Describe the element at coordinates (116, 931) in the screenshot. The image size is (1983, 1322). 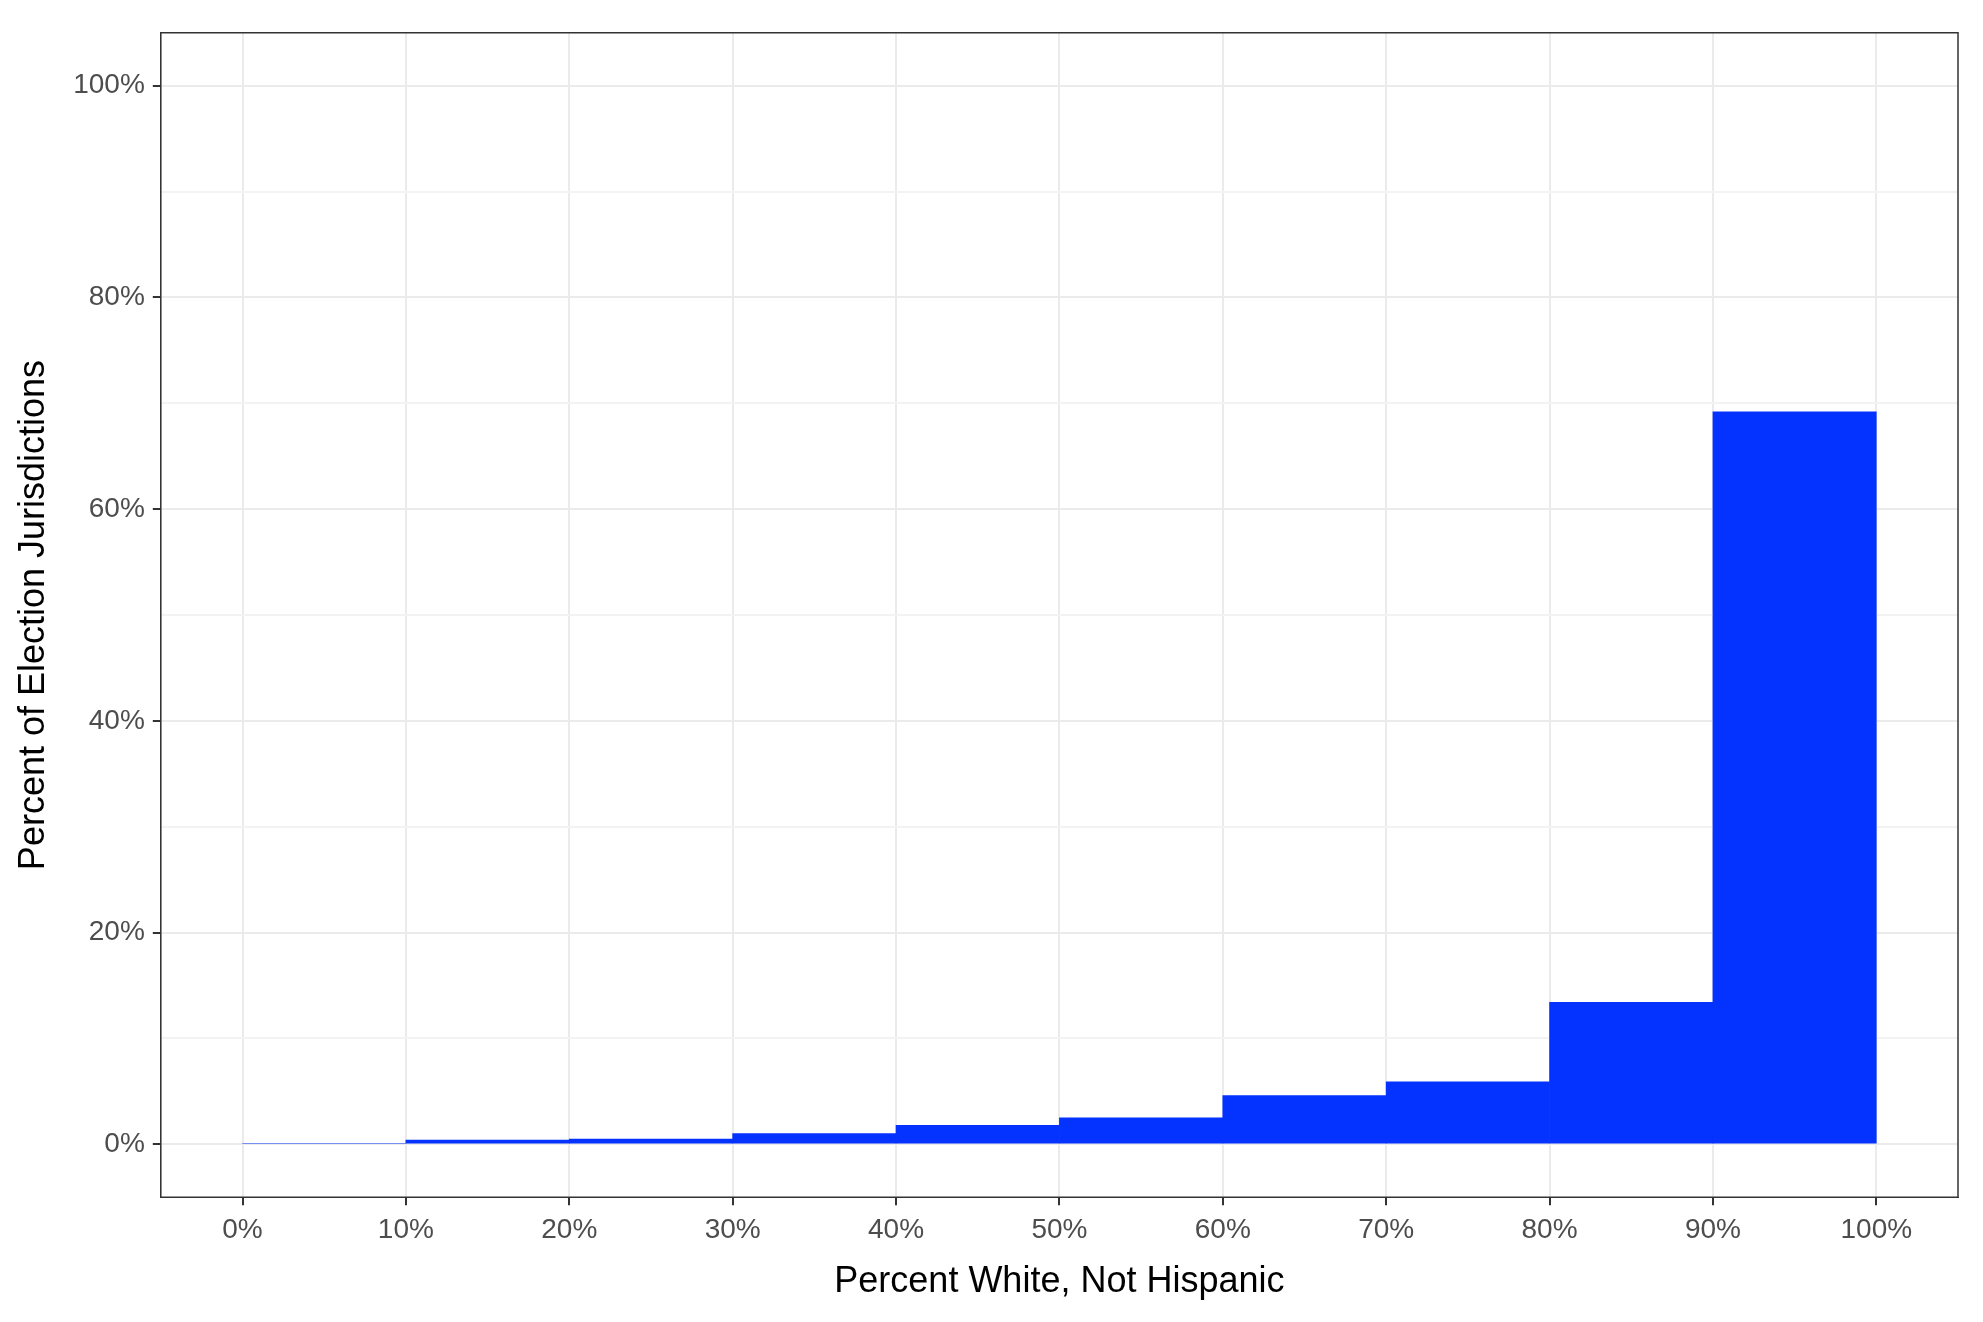
I see `y-tick-label: 20%` at that location.